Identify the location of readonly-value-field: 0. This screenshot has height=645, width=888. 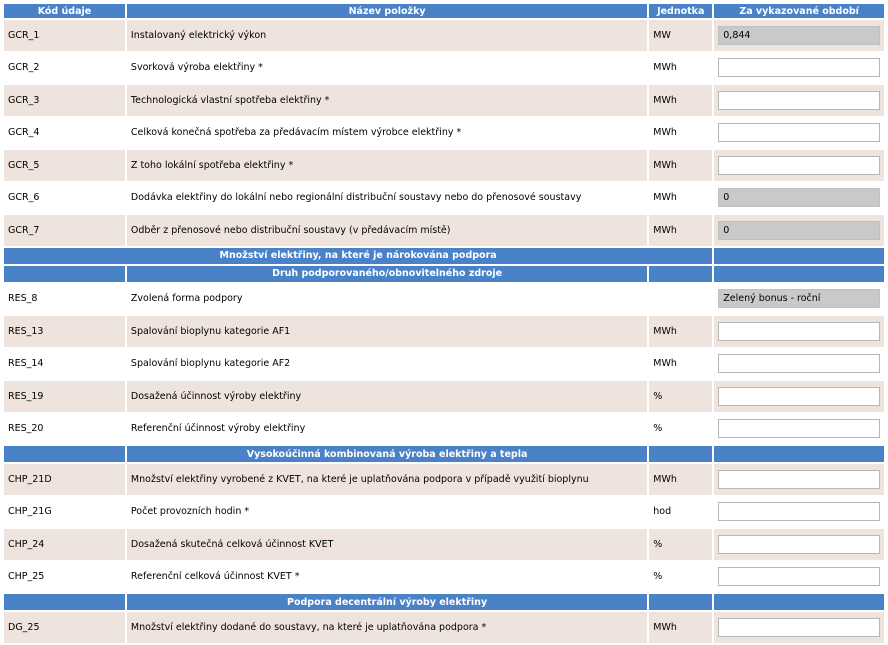
(799, 198).